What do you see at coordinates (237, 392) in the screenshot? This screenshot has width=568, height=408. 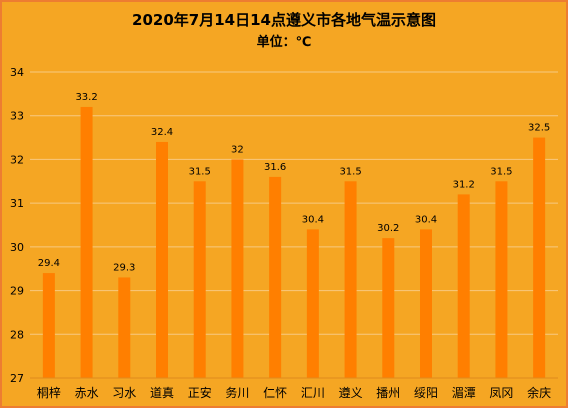 I see `x-category-label: 务川` at bounding box center [237, 392].